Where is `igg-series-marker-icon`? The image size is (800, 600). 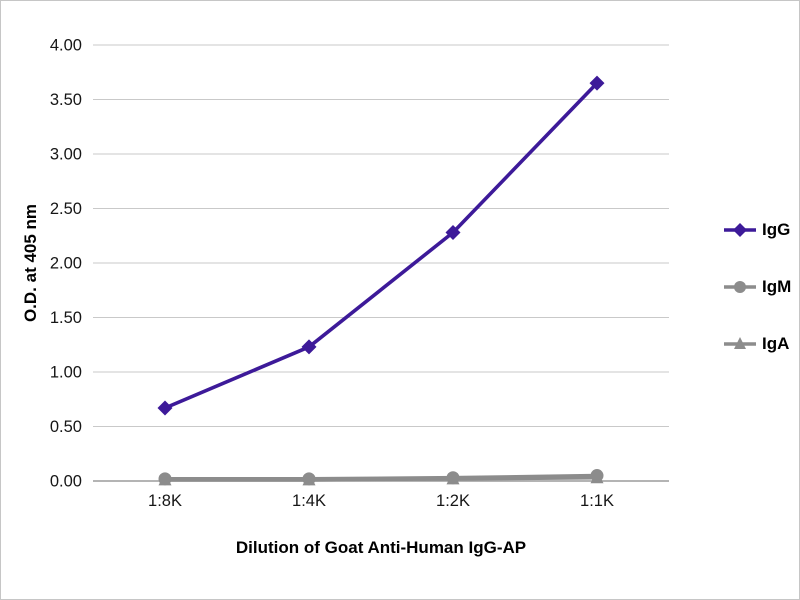
igg-series-marker-icon is located at coordinates (740, 230).